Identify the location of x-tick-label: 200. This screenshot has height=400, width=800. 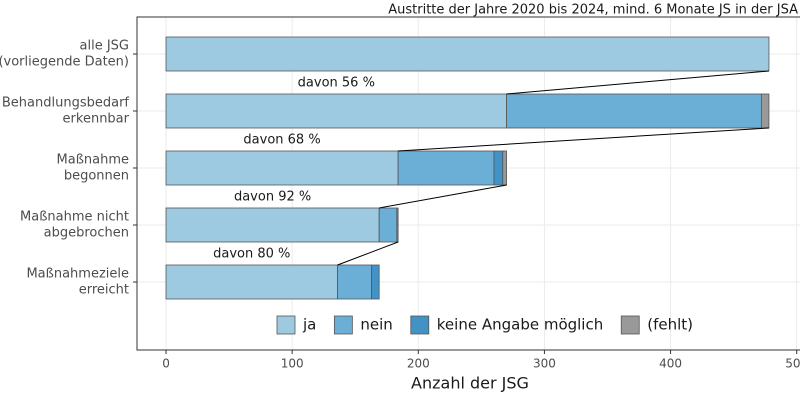
(418, 364).